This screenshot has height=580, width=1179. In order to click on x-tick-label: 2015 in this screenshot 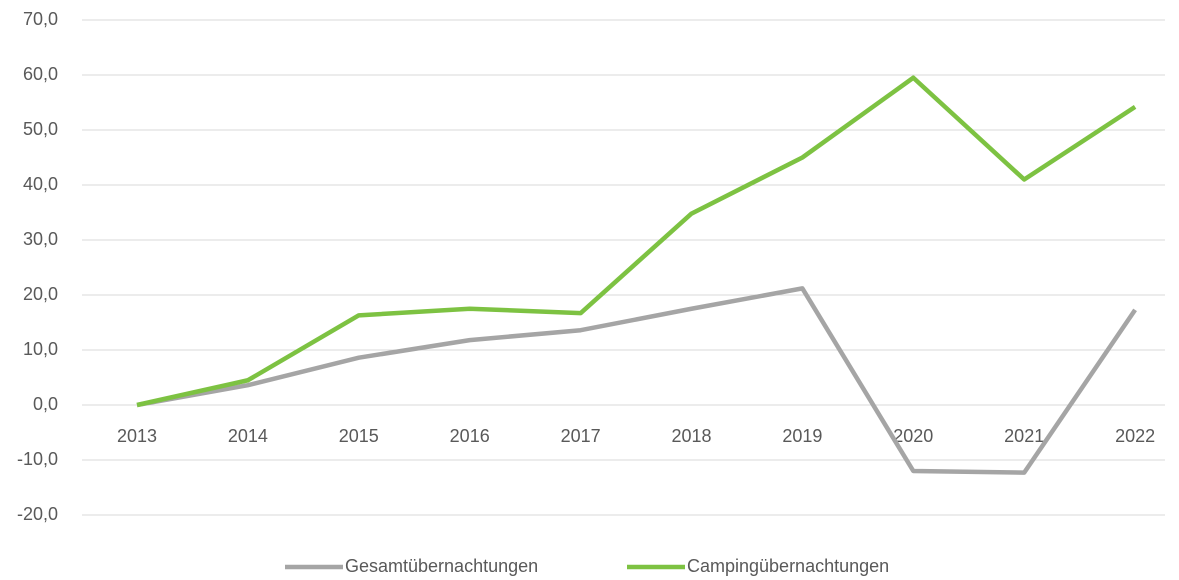, I will do `click(359, 436)`.